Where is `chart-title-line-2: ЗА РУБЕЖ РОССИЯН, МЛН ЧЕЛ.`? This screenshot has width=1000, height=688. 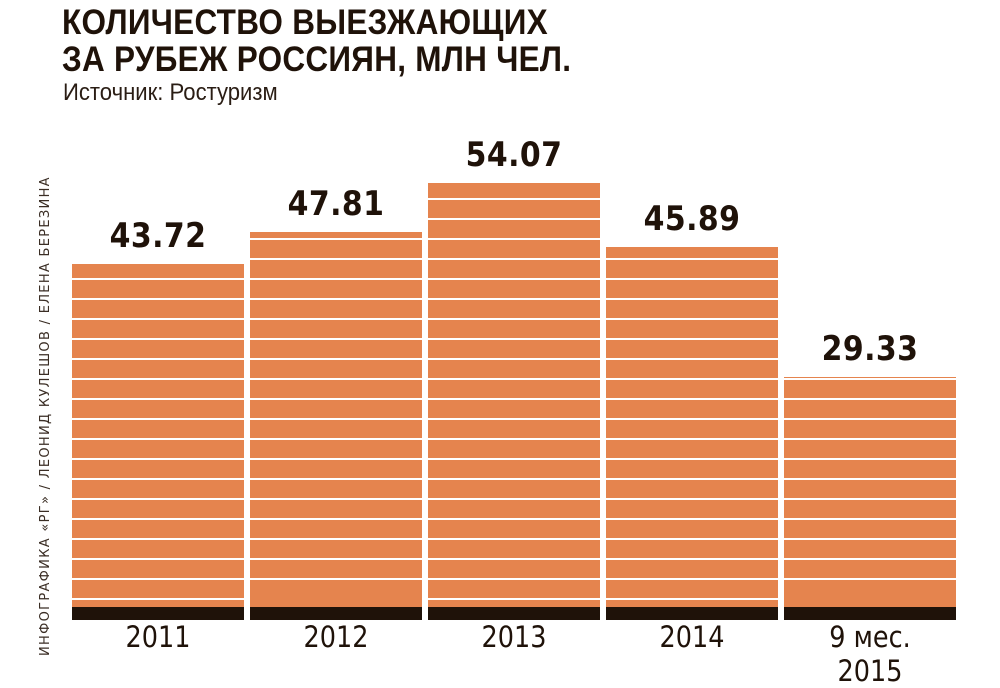
chart-title-line-2: ЗА РУБЕЖ РОССИЯН, МЛН ЧЕЛ. is located at coordinates (317, 59).